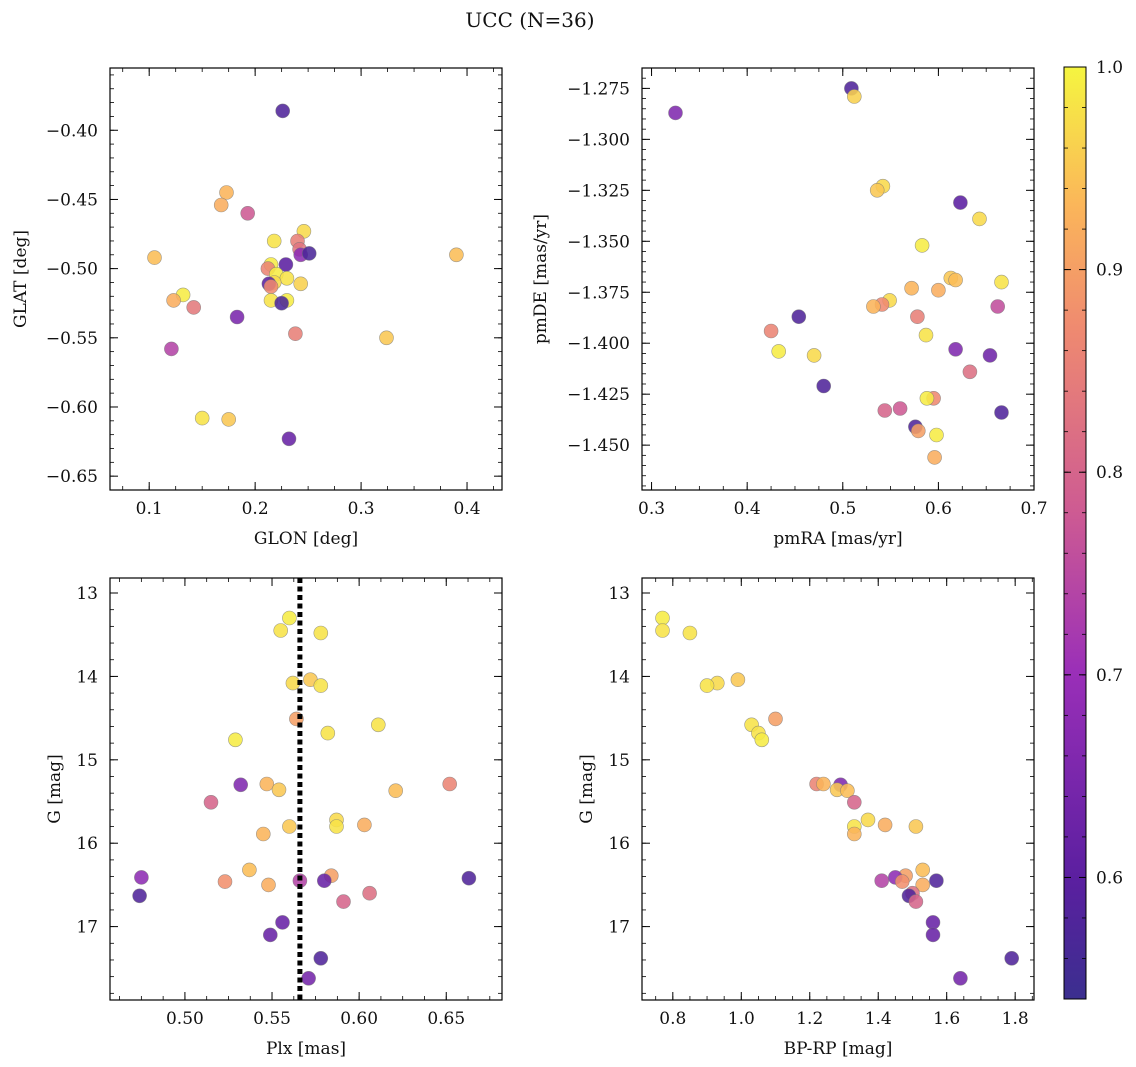 Image resolution: width=1136 pixels, height=1067 pixels. I want to click on y-axis-label: pmDE [mas/yr], so click(541, 279).